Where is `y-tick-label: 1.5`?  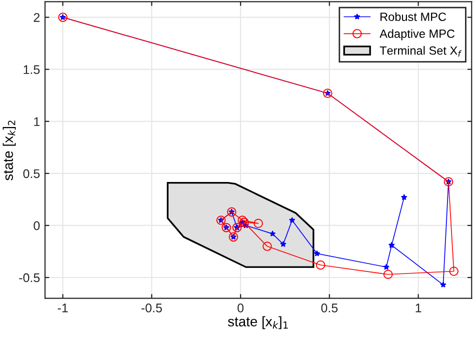 y-tick-label: 1.5 is located at coordinates (32, 69).